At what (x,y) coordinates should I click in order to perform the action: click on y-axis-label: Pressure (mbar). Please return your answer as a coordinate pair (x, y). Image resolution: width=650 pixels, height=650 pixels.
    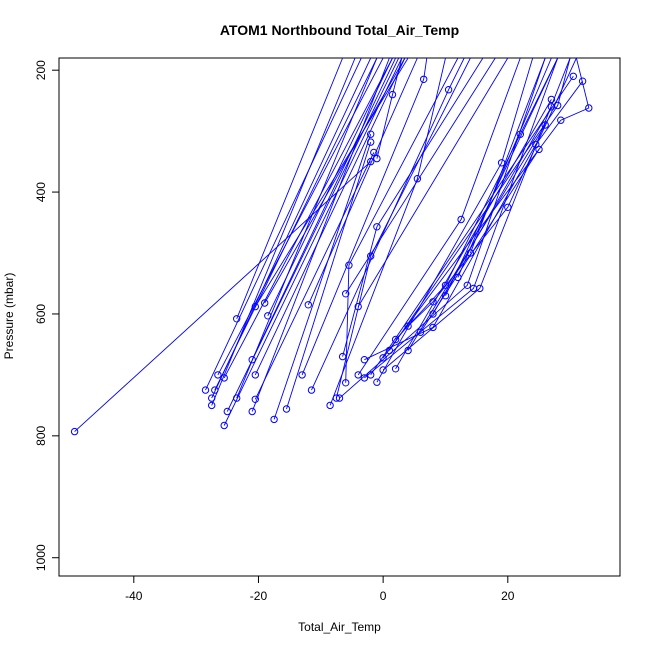
    Looking at the image, I should click on (9, 316).